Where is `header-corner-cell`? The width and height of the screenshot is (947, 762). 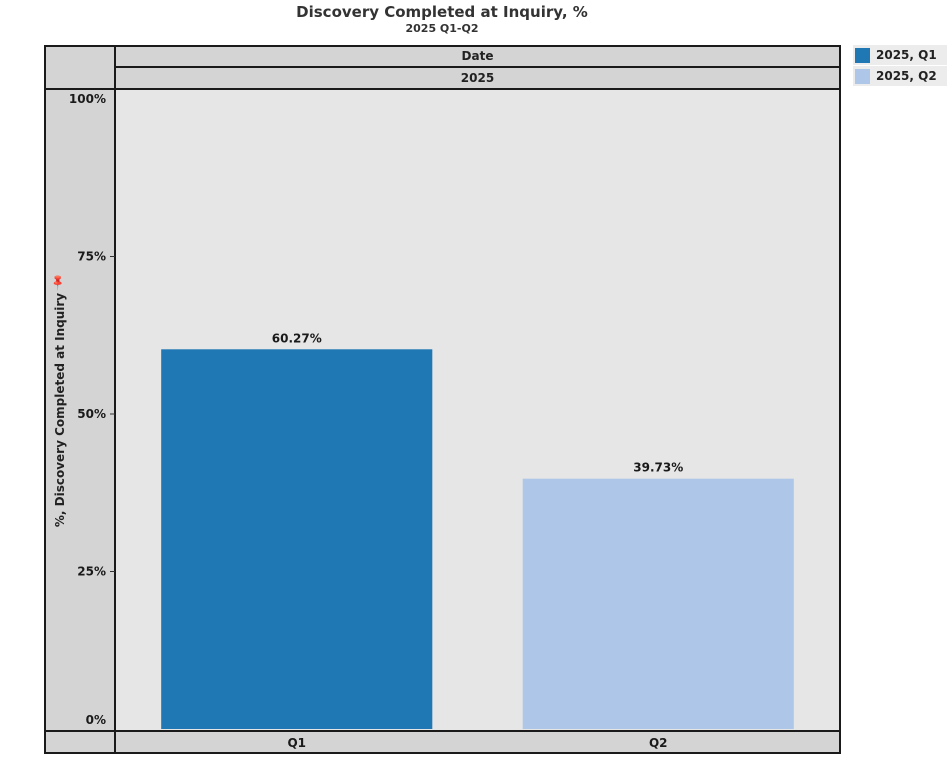
header-corner-cell is located at coordinates (80, 67).